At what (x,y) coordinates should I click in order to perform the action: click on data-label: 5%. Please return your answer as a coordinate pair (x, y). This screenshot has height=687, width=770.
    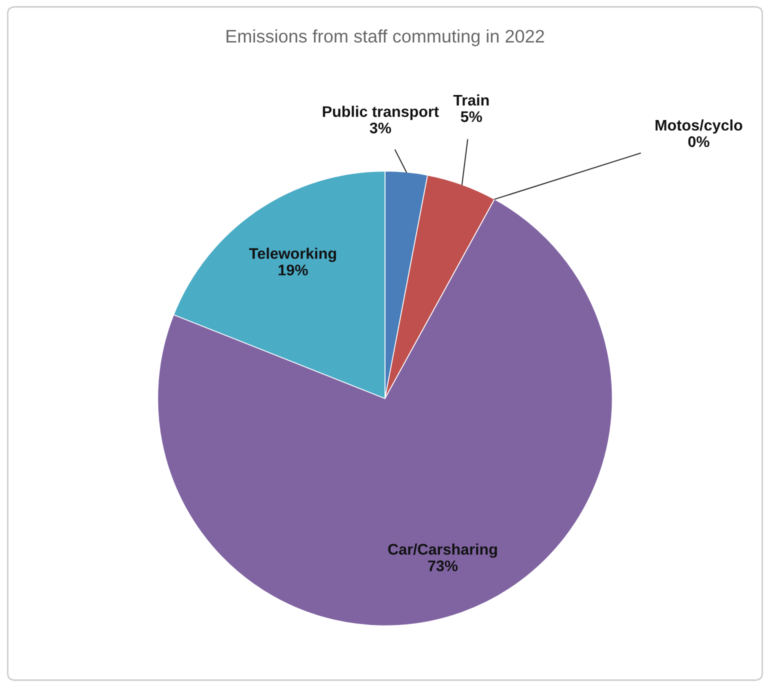
    Looking at the image, I should click on (471, 116).